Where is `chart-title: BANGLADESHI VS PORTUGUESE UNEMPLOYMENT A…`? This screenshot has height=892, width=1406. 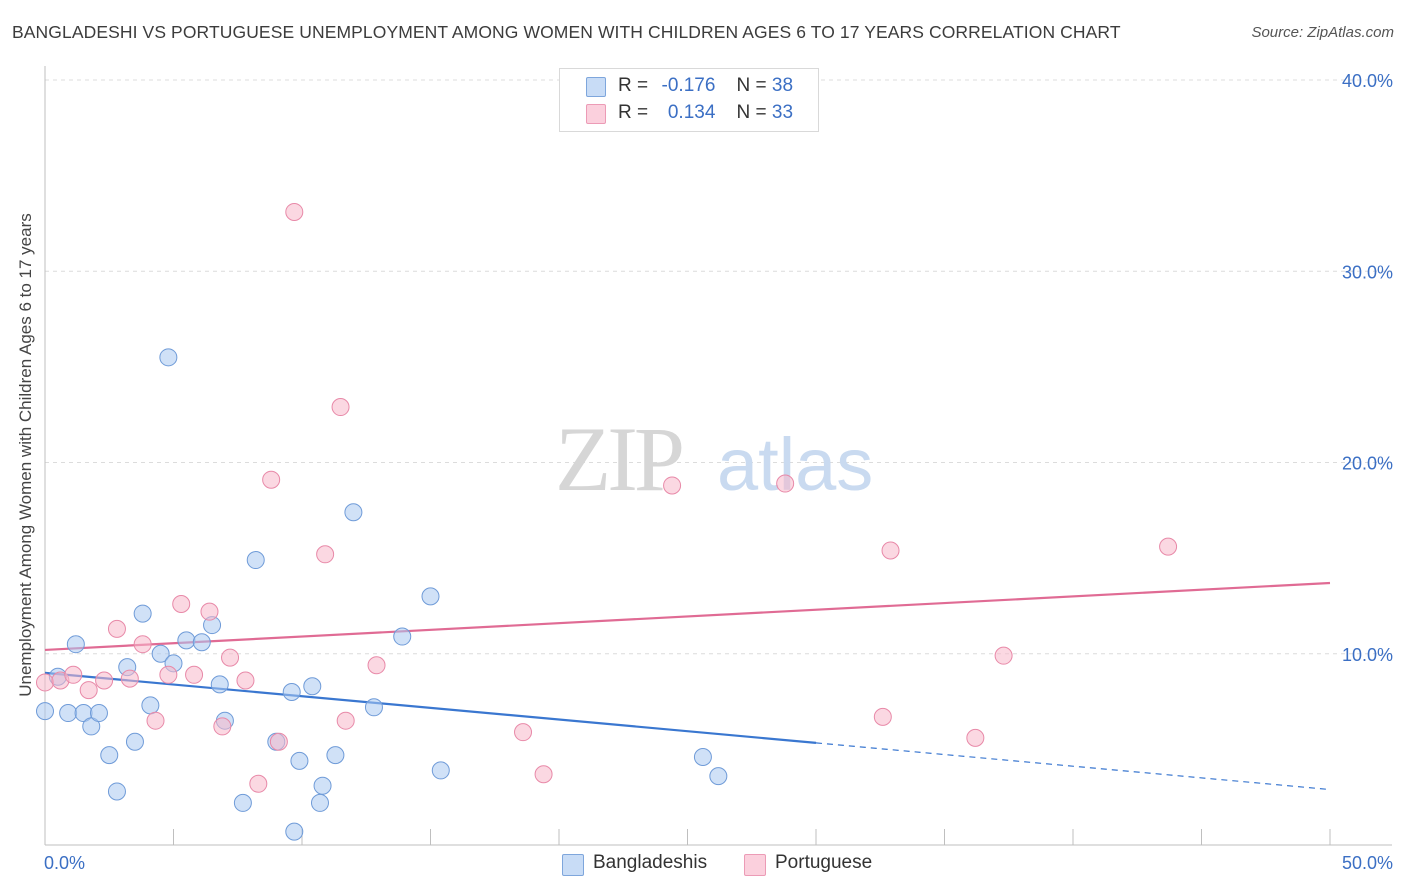
chart-title: BANGLADESHI VS PORTUGUESE UNEMPLOYMENT A… is located at coordinates (566, 32).